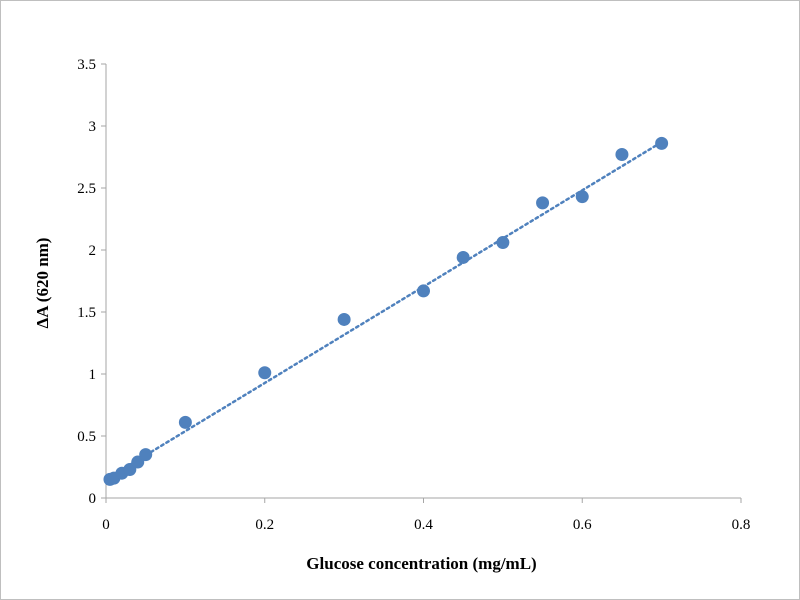 This screenshot has height=600, width=800. Describe the element at coordinates (91, 282) in the screenshot. I see `y-ticks: 0 0.5 1 1.5 2 2.5 3 3.5` at that location.